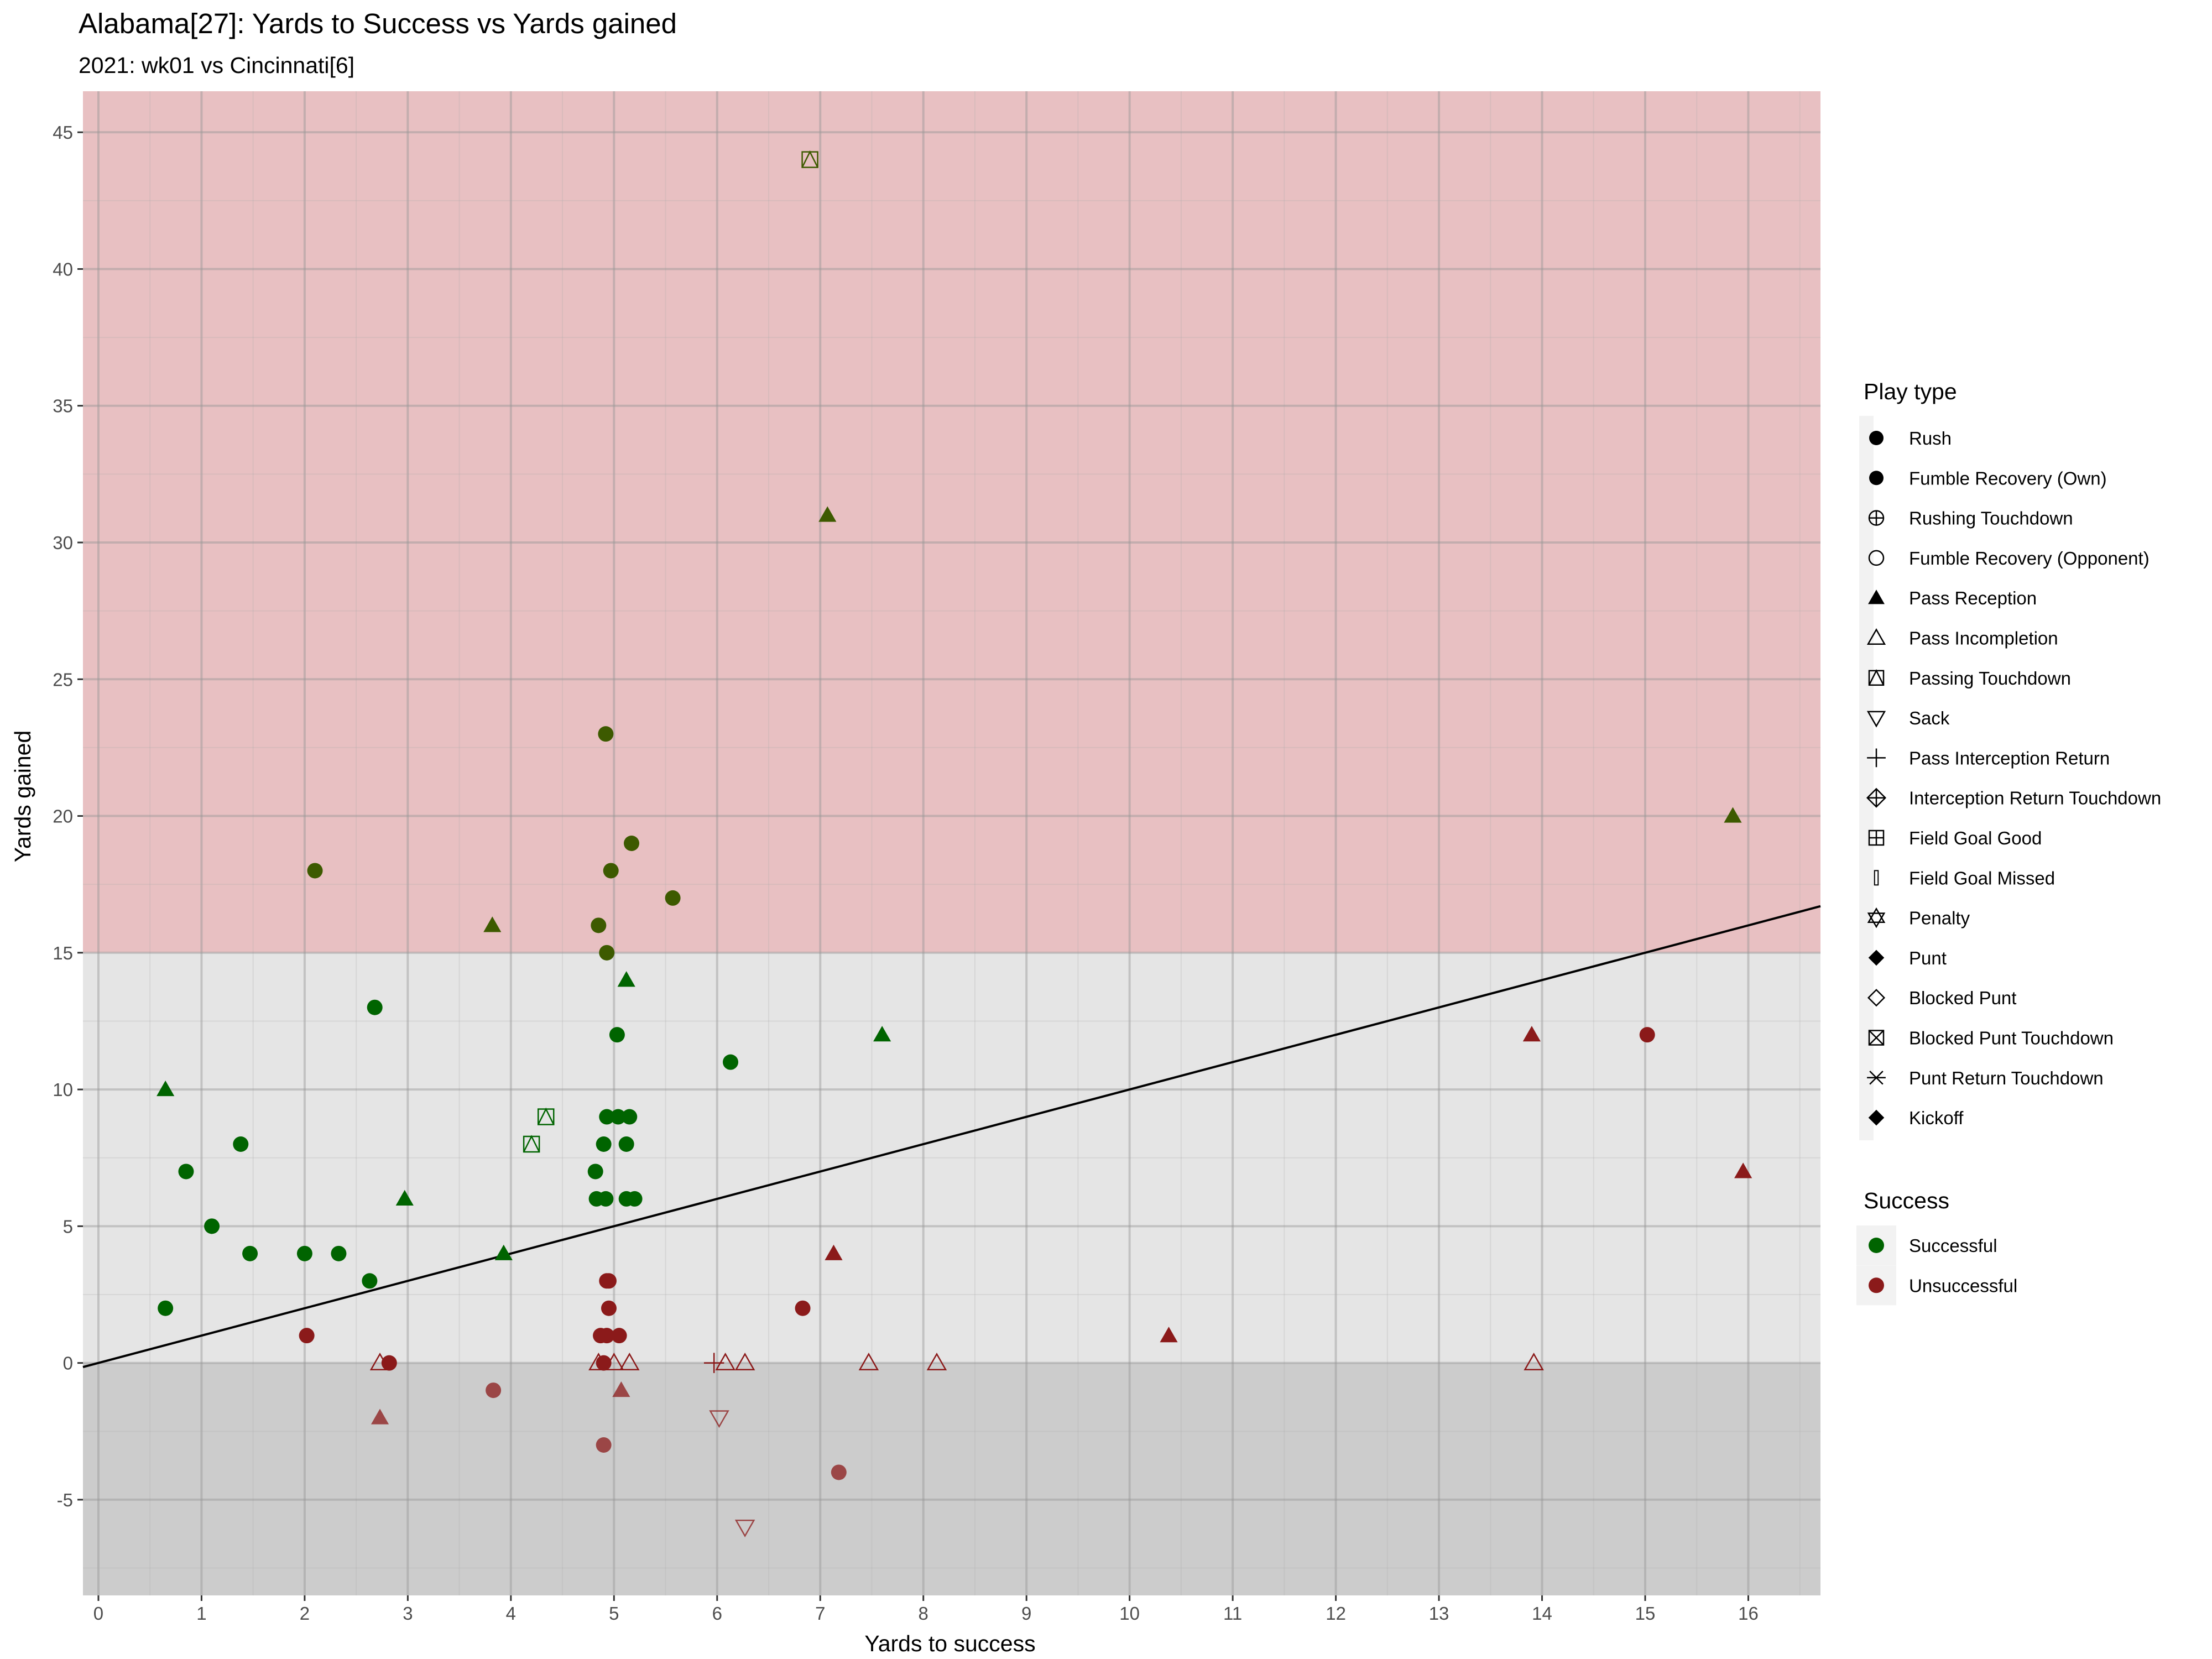 The width and height of the screenshot is (2212, 1659). What do you see at coordinates (2010, 758) in the screenshot?
I see `legend-play-type-label: Pass Interception Return` at bounding box center [2010, 758].